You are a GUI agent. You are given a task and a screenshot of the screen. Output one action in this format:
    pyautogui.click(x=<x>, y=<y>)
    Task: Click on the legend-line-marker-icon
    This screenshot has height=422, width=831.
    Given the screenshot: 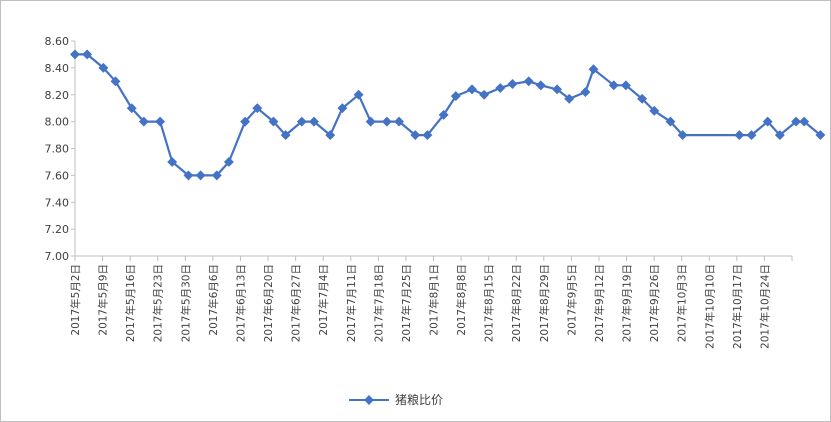 What is the action you would take?
    pyautogui.click(x=369, y=399)
    